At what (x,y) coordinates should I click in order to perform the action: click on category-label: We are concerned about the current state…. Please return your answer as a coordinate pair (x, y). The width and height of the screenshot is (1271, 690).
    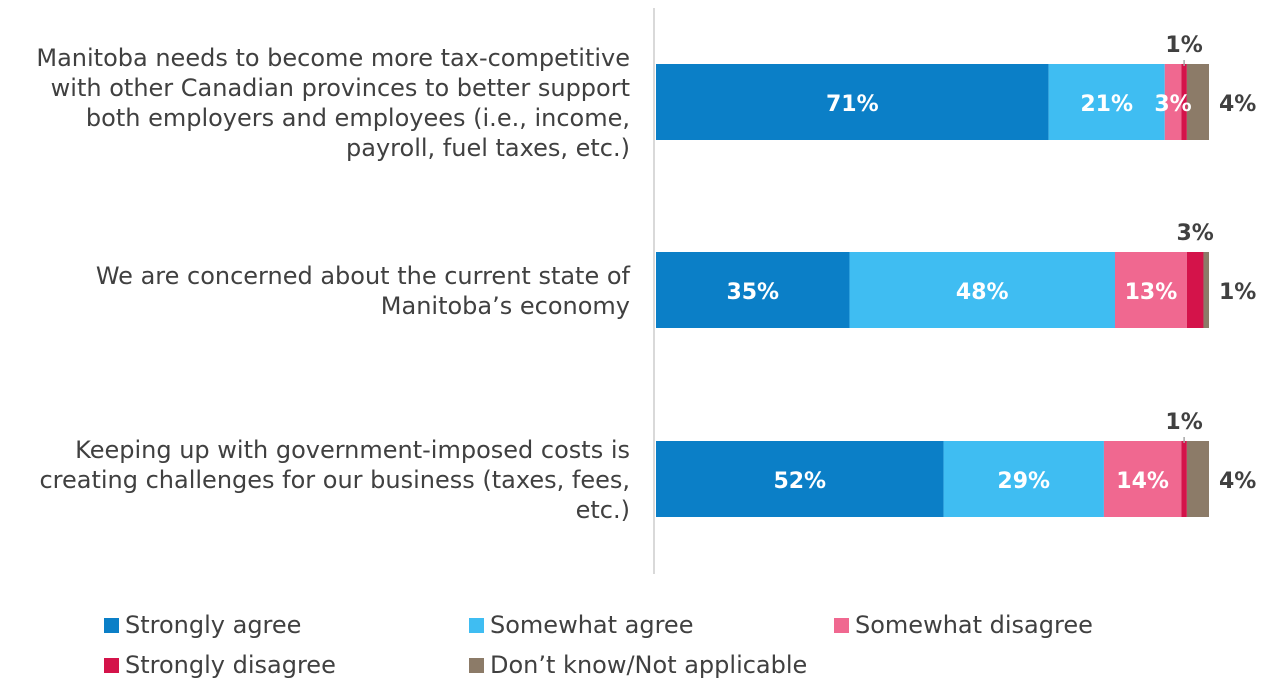
    Looking at the image, I should click on (363, 291).